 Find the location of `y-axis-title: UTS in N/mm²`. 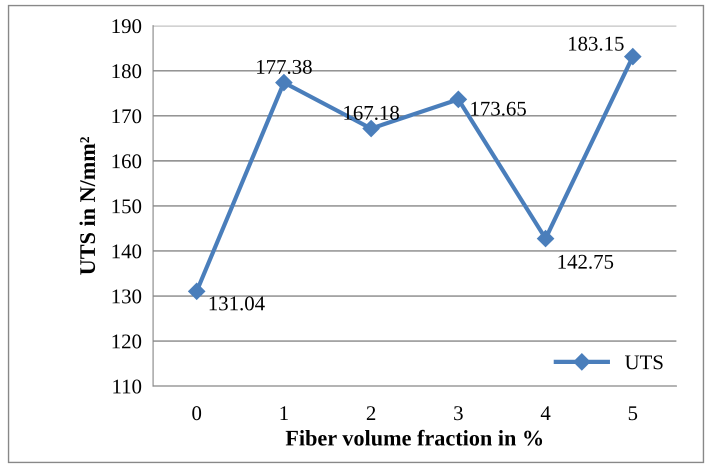

y-axis-title: UTS in N/mm² is located at coordinates (87, 206).